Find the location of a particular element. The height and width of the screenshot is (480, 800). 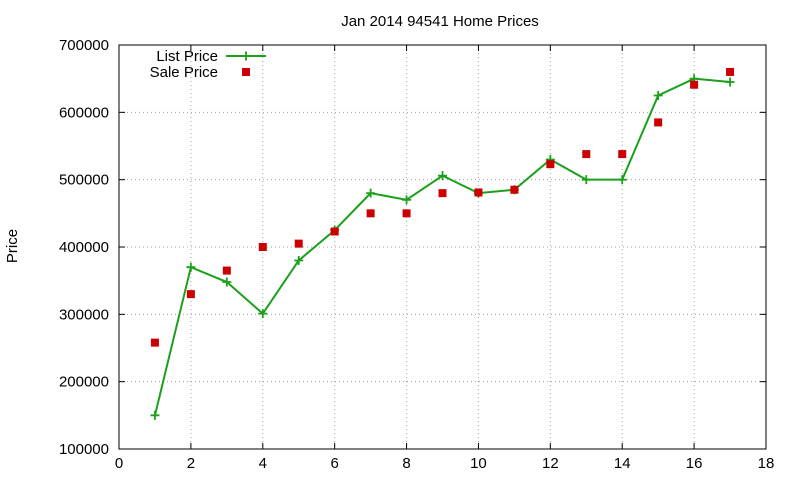

y-tick-label: 600000 is located at coordinates (84, 112).